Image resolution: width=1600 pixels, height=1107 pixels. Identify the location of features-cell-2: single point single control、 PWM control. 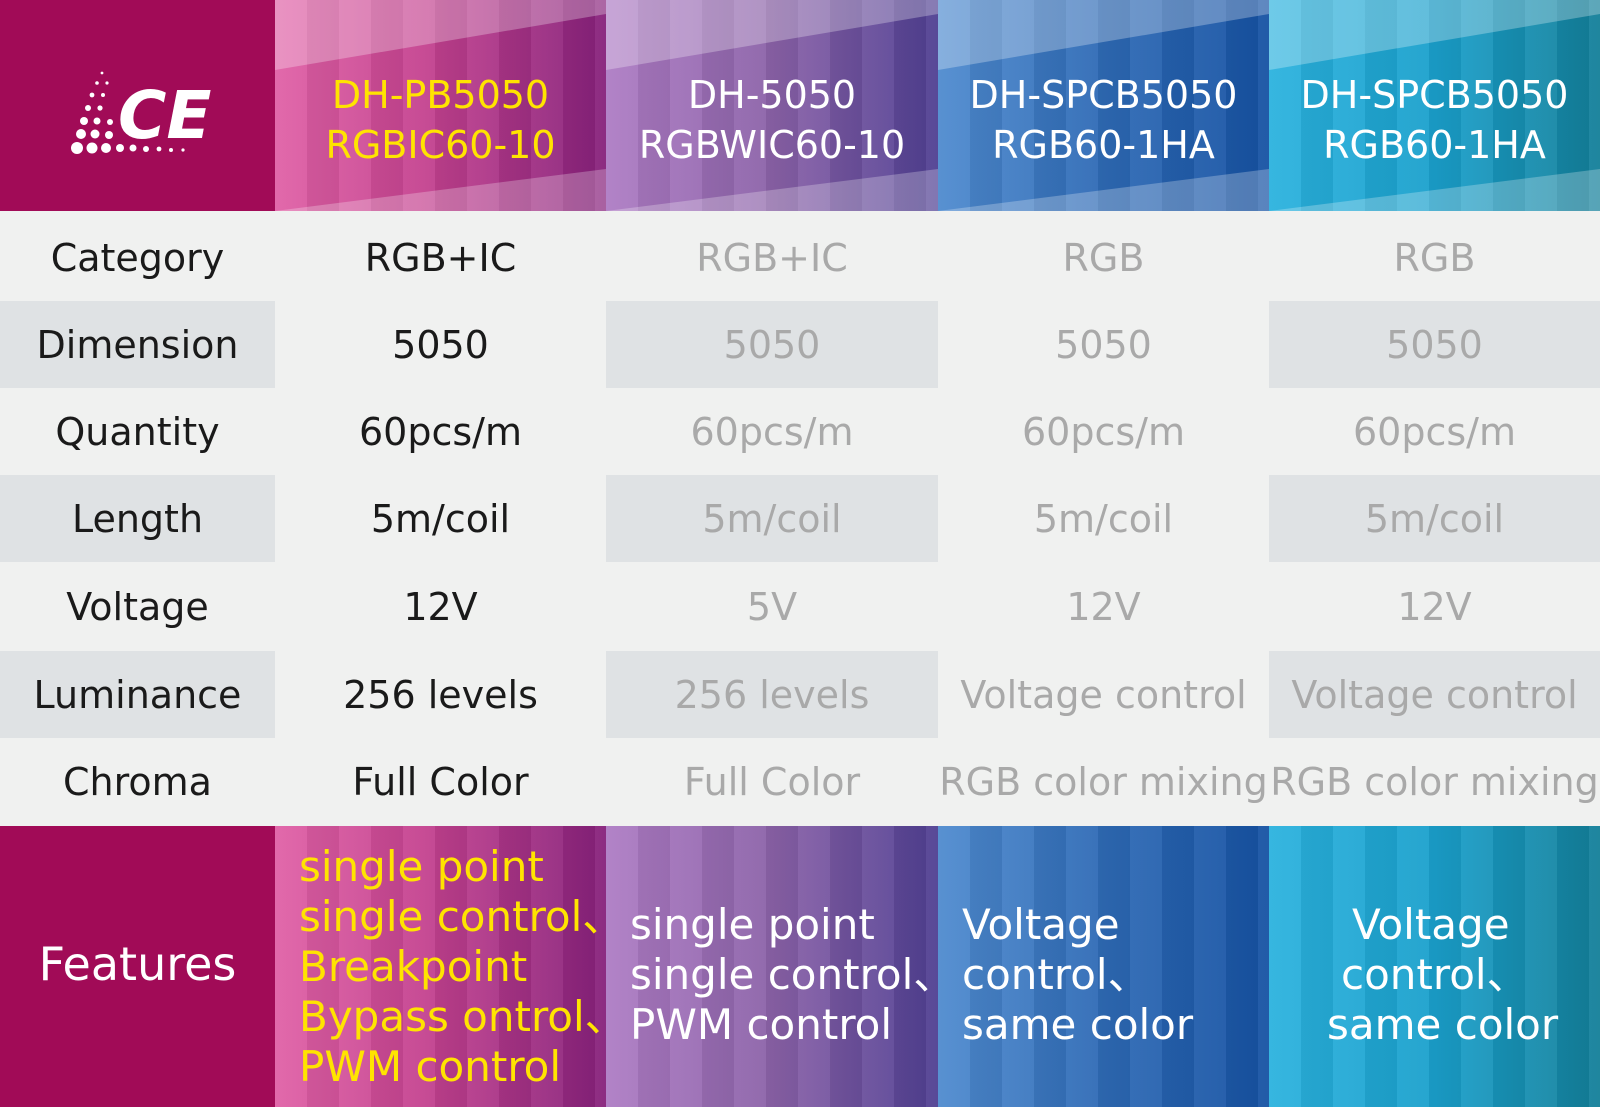
(772, 966).